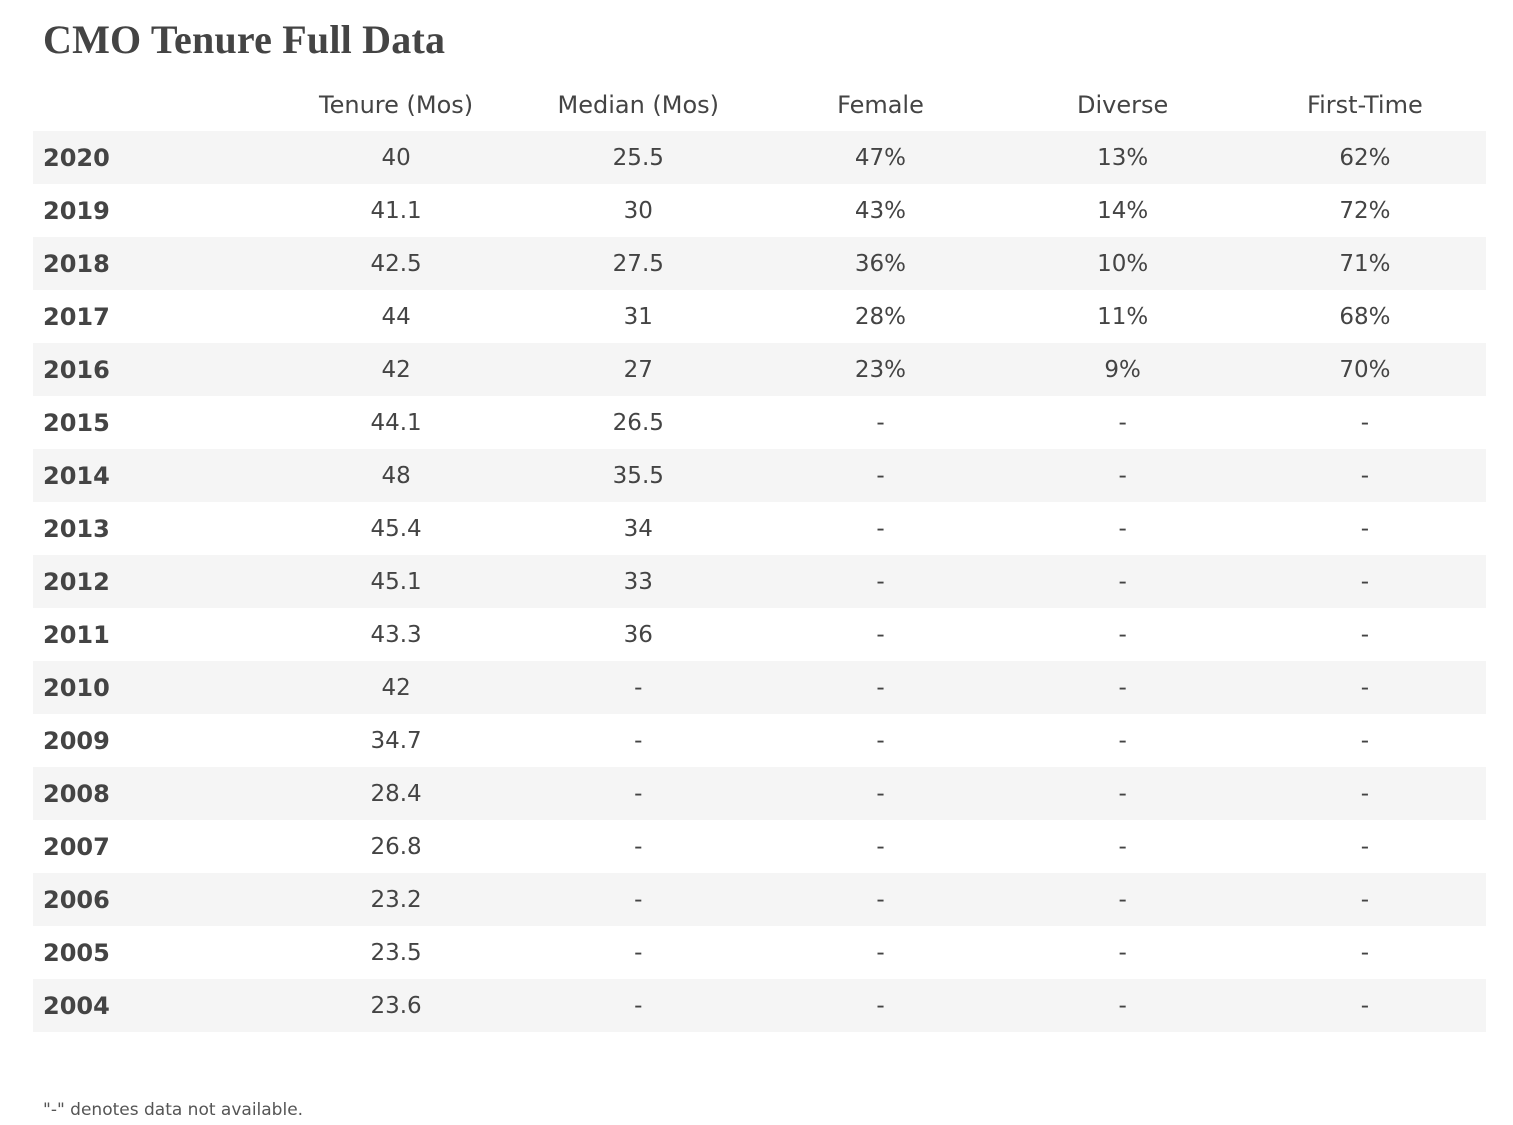 The width and height of the screenshot is (1513, 1125). What do you see at coordinates (396, 210) in the screenshot?
I see `tenure-cell: 41.1` at bounding box center [396, 210].